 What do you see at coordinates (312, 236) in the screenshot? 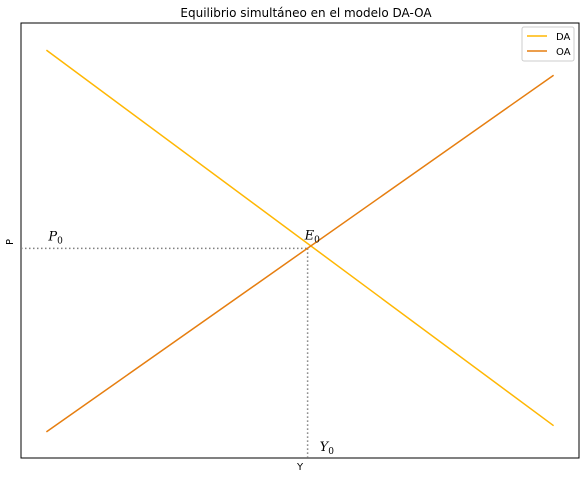
I see `annotation-e0: E0` at bounding box center [312, 236].